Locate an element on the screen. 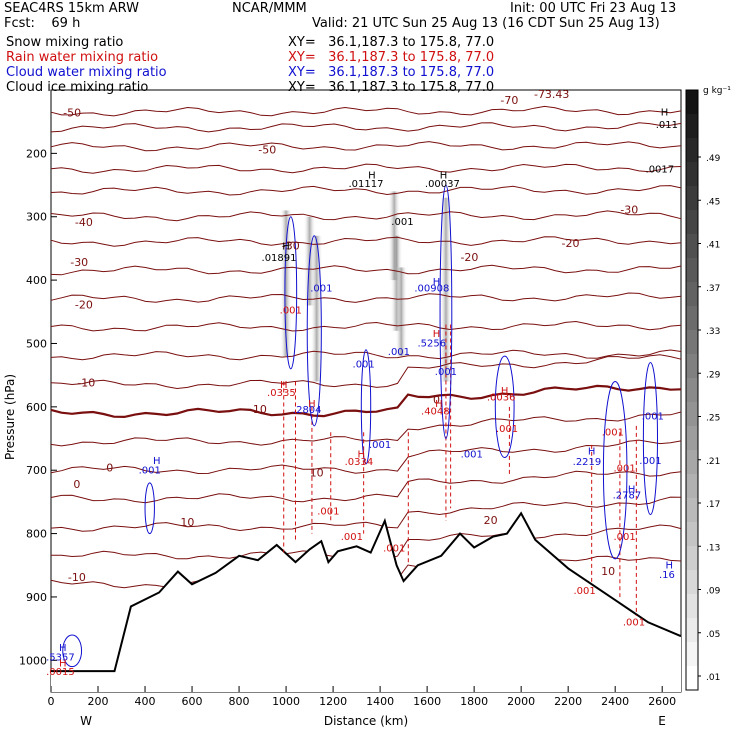 This screenshot has width=740, height=740. y-tick-label: 300 is located at coordinates (36, 217).